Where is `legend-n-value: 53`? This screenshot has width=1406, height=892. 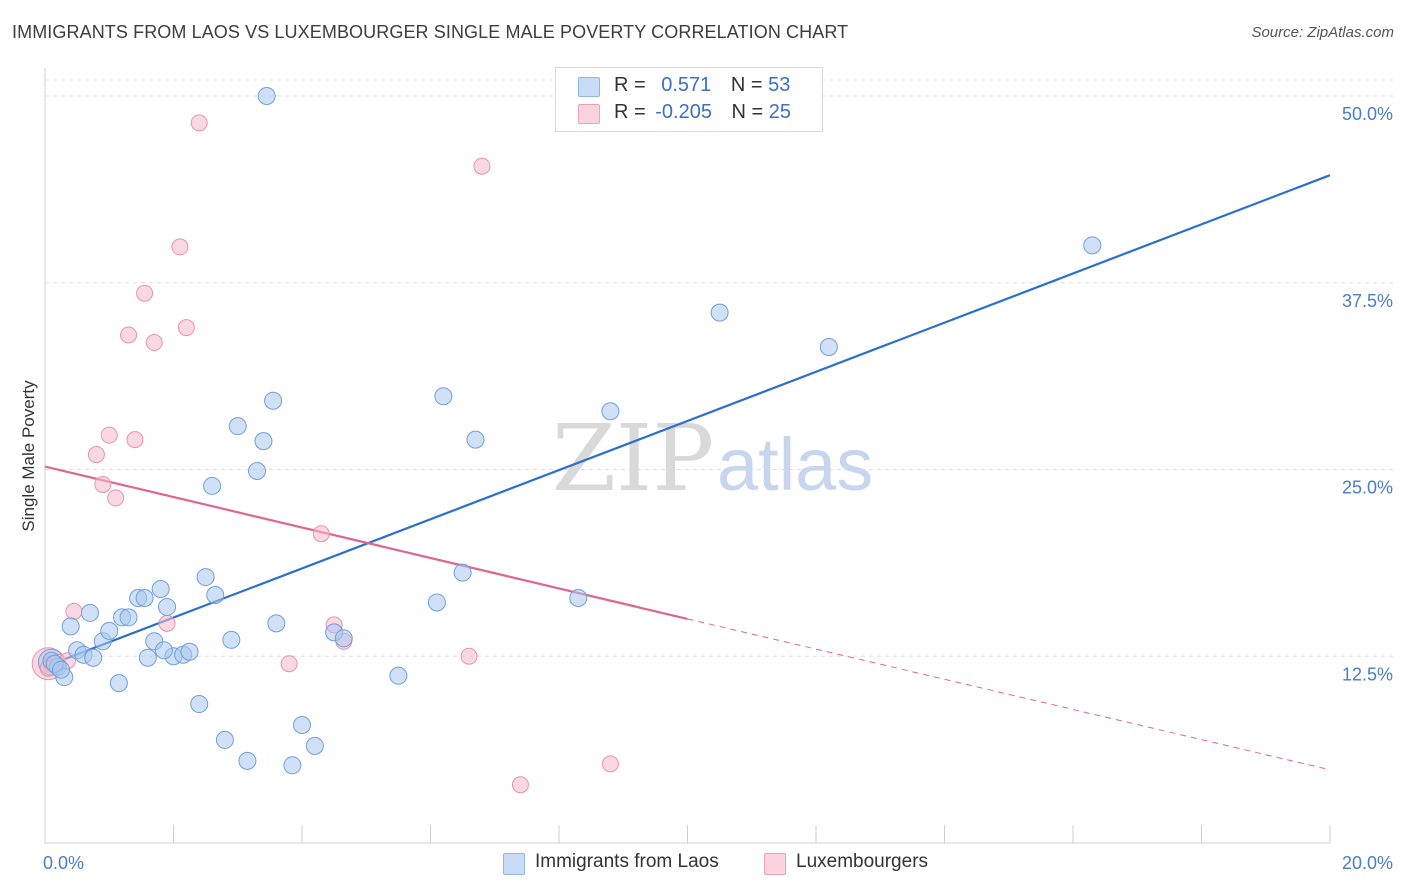
legend-n-value: 53 is located at coordinates (779, 85).